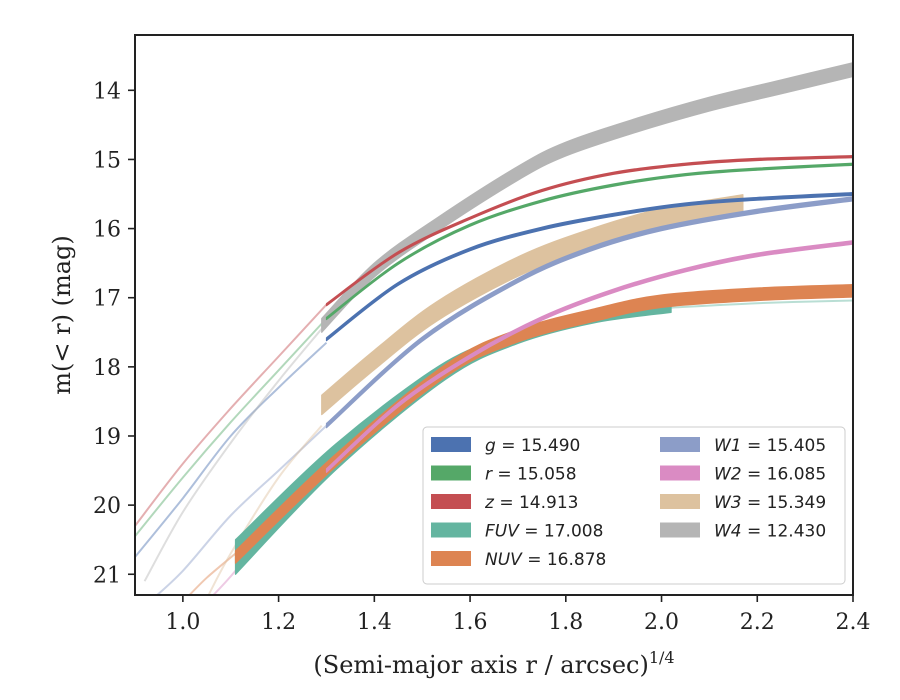  Describe the element at coordinates (680, 501) in the screenshot. I see `legend-swatch-w3` at that location.